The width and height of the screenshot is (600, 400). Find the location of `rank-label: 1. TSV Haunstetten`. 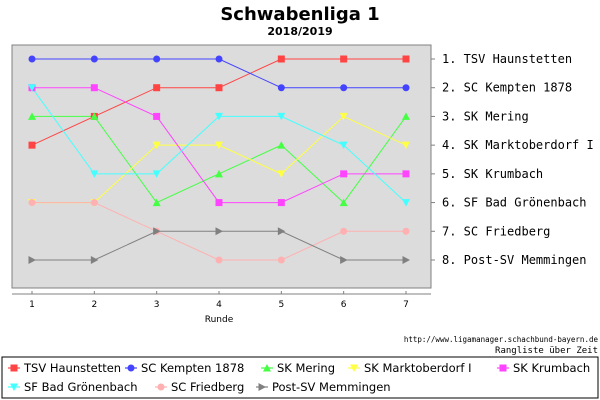

rank-label: 1. TSV Haunstetten is located at coordinates (507, 59).